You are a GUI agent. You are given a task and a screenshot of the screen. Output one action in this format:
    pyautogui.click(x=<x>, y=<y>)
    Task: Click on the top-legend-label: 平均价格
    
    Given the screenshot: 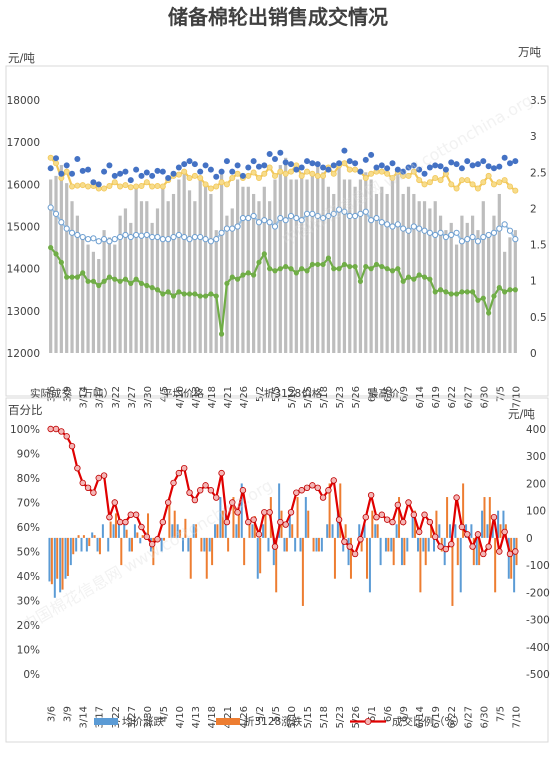 What is the action you would take?
    pyautogui.click(x=183, y=393)
    